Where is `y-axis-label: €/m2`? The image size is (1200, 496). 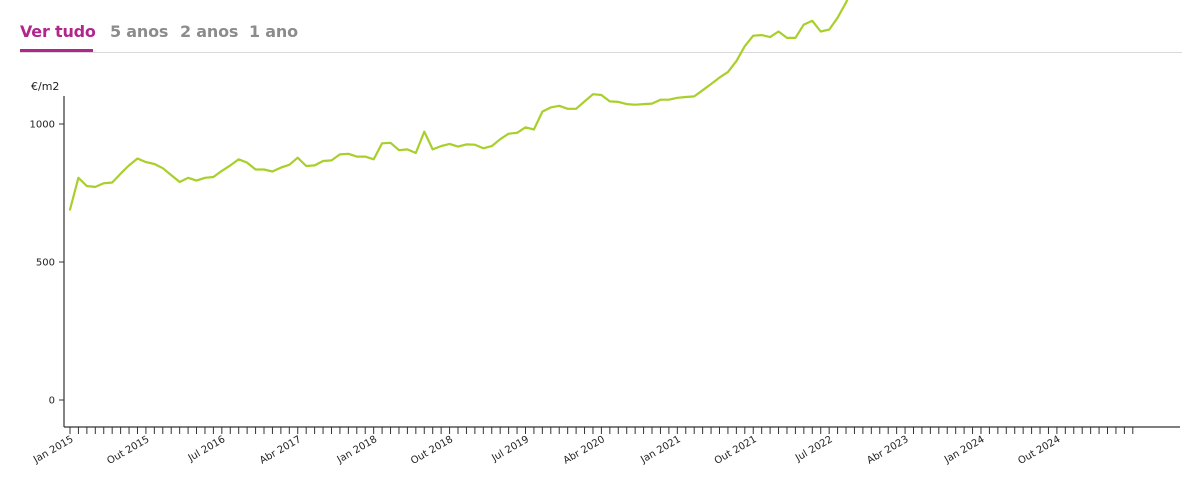 y-axis-label: €/m2 is located at coordinates (45, 86).